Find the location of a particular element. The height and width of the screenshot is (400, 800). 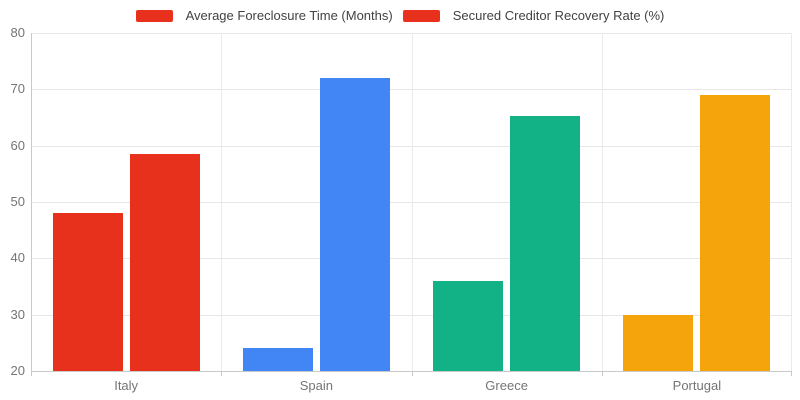

y-axis-tick-label-80: 80 is located at coordinates (17, 32).